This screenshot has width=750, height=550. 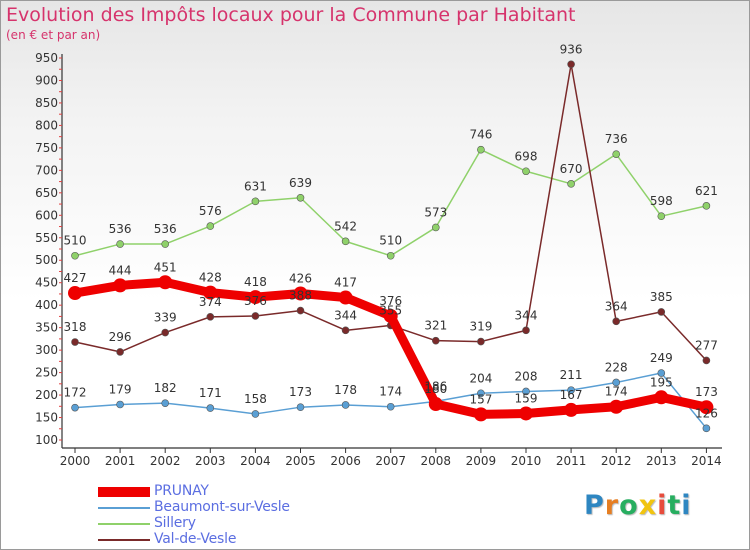 What do you see at coordinates (481, 461) in the screenshot?
I see `x-tick-label: 2009` at bounding box center [481, 461].